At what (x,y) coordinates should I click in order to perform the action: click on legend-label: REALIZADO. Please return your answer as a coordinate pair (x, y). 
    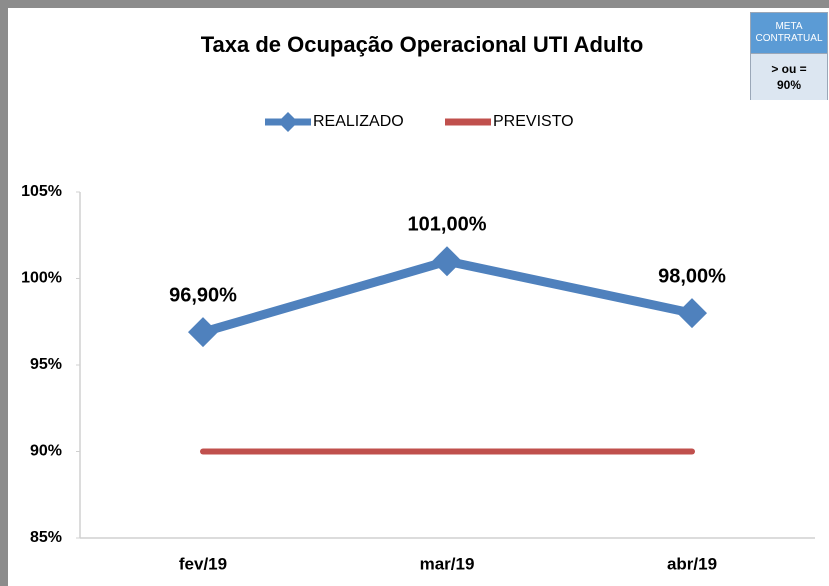
    Looking at the image, I should click on (358, 121).